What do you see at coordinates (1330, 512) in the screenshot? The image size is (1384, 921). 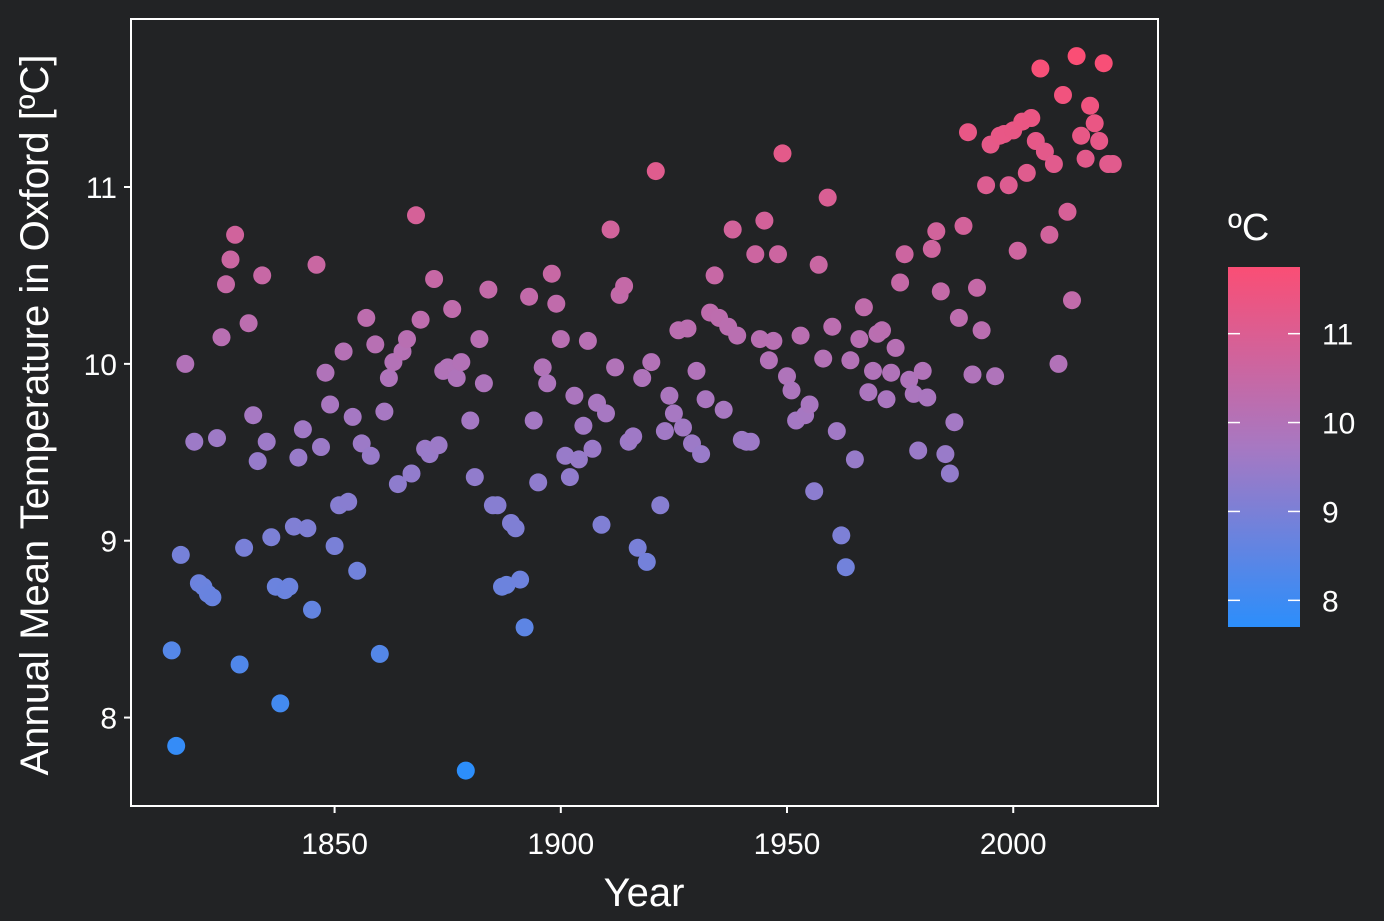 I see `legend-tick-label: 9` at bounding box center [1330, 512].